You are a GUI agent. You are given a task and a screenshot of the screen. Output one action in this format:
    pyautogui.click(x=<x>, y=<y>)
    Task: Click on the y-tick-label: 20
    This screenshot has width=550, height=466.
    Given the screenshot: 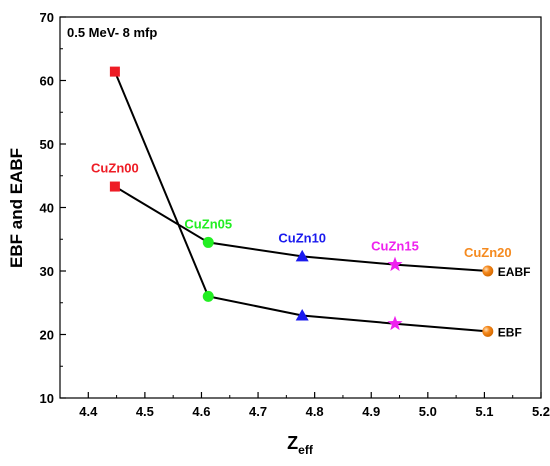 What is the action you would take?
    pyautogui.click(x=47, y=335)
    